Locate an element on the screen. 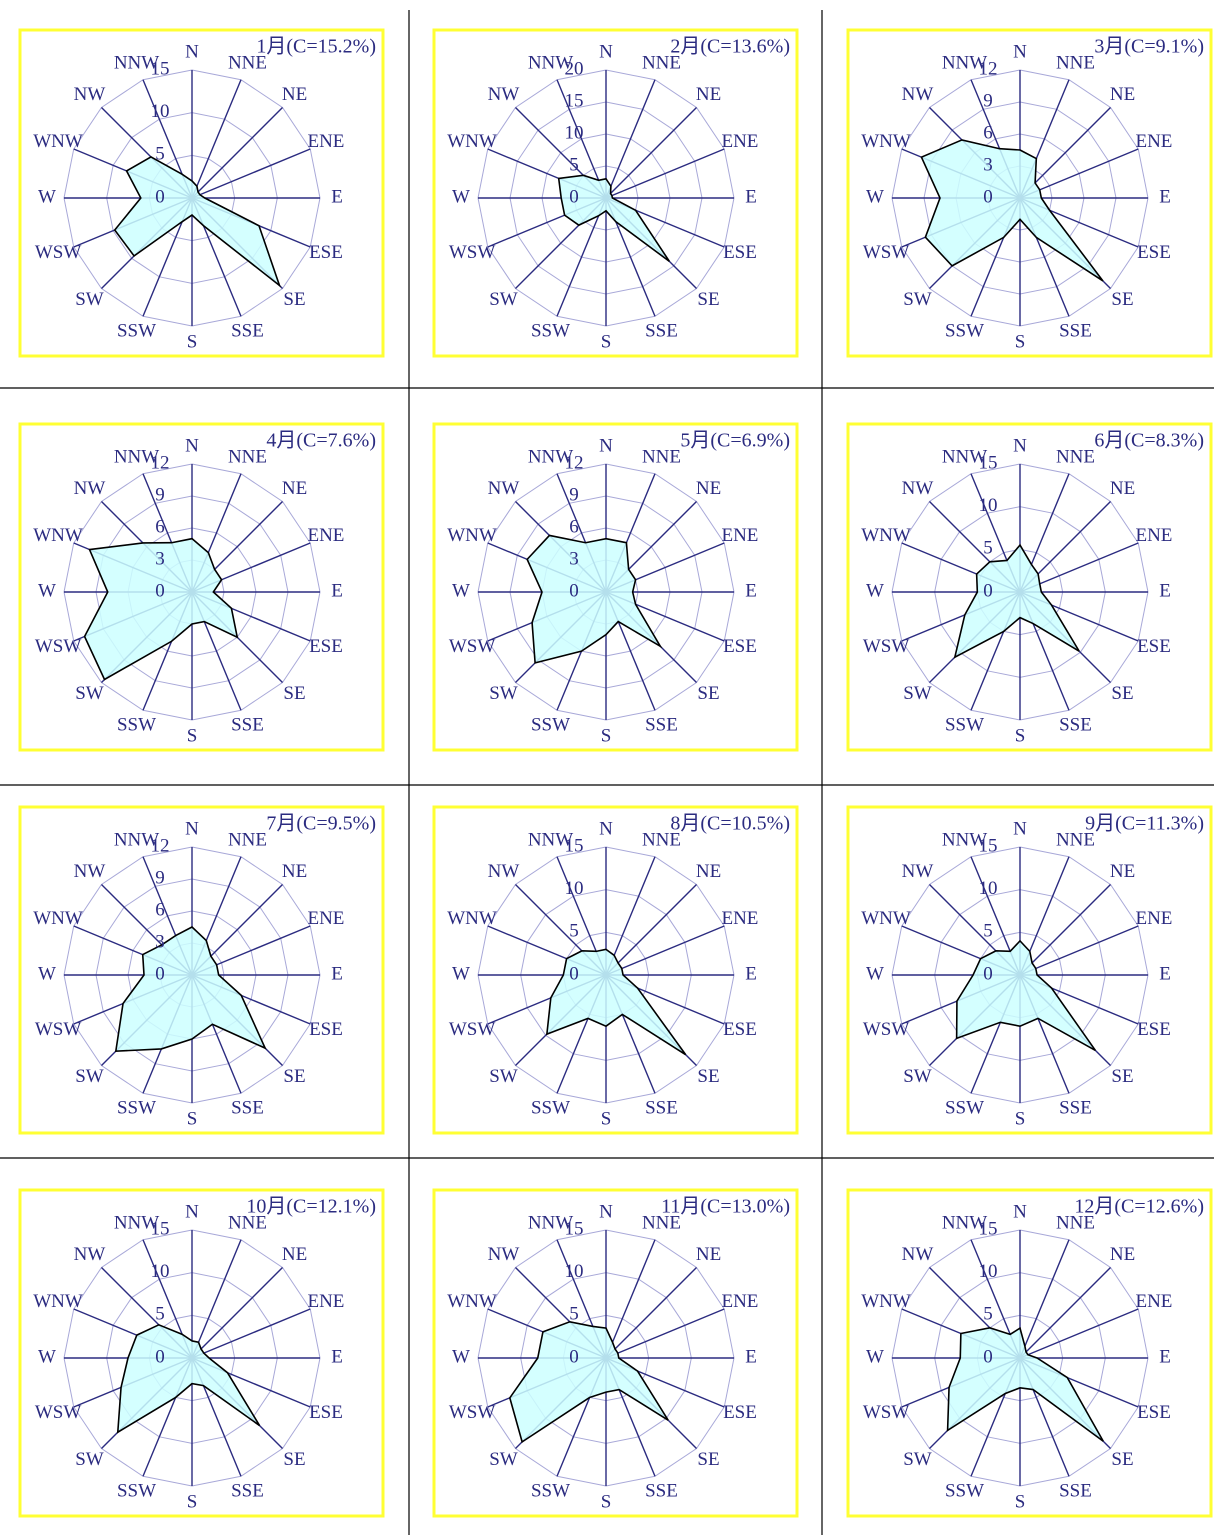  chart-title: 10月(C=12.1%) is located at coordinates (311, 1207).